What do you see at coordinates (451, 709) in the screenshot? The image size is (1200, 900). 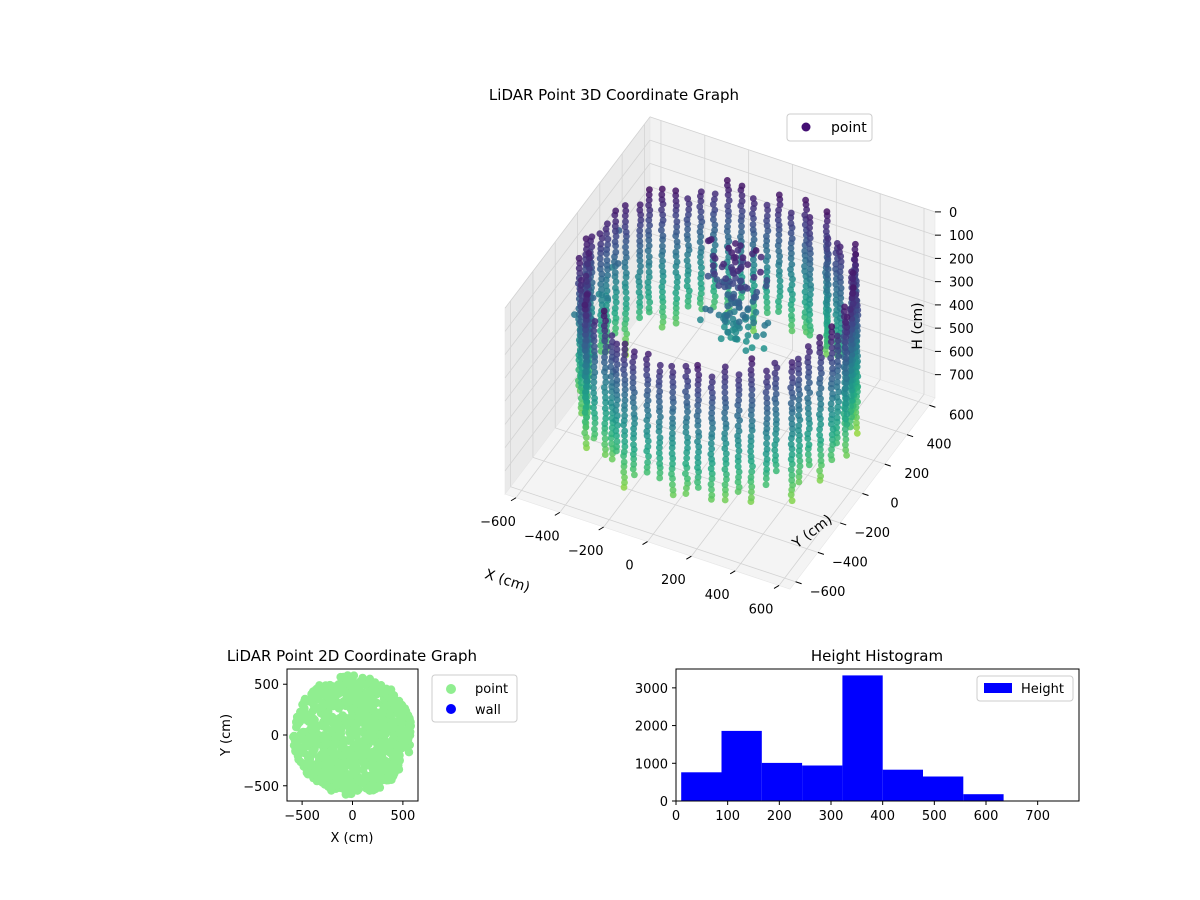 I see `chart2d-legend-marker-wall` at bounding box center [451, 709].